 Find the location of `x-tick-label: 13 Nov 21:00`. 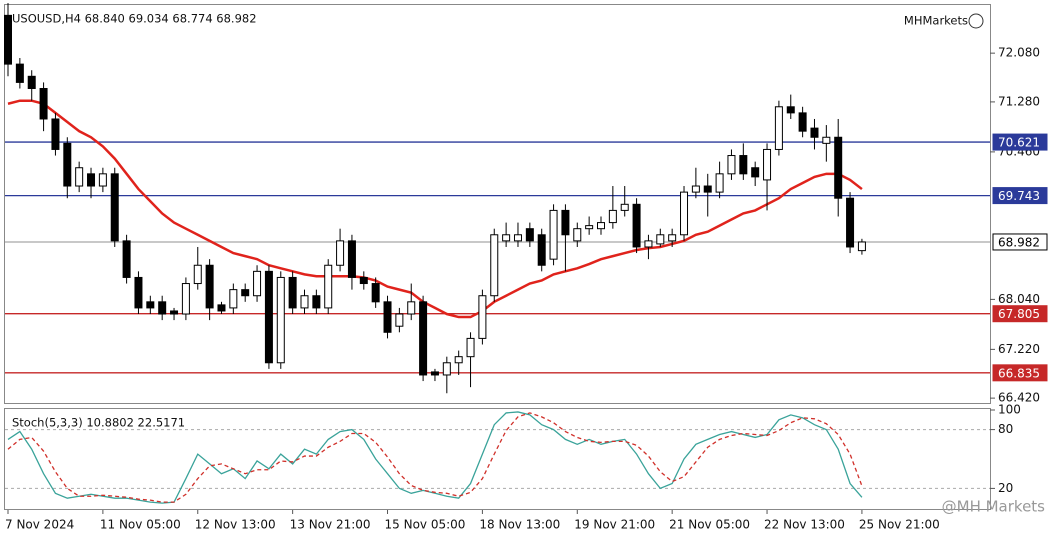

x-tick-label: 13 Nov 21:00 is located at coordinates (330, 525).